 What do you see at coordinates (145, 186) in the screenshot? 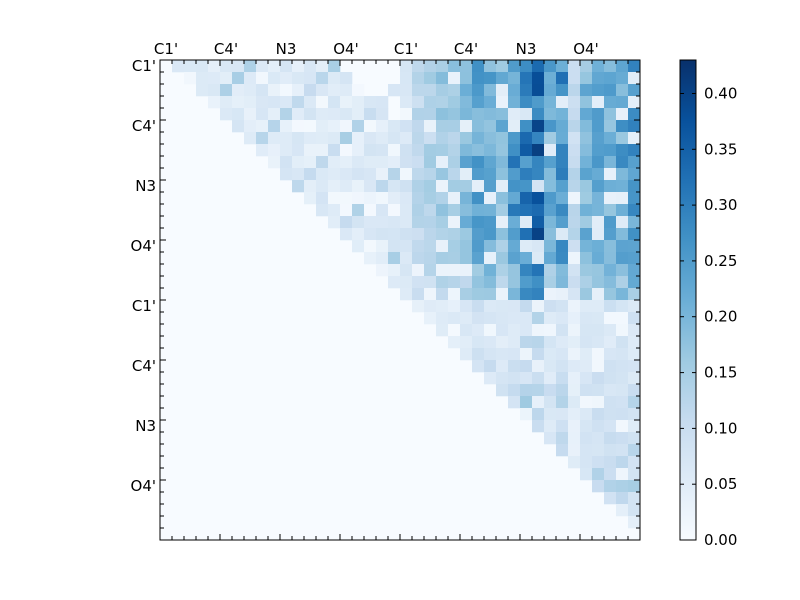
I see `y-tick-label: N3` at bounding box center [145, 186].